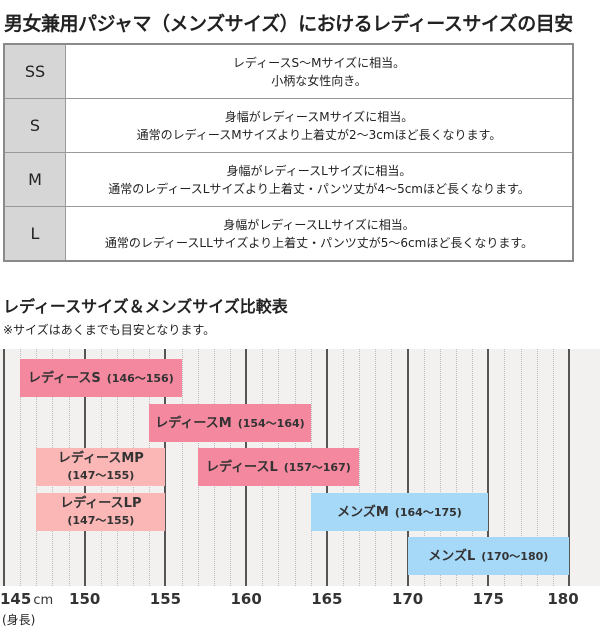 The height and width of the screenshot is (633, 600). I want to click on x-tick-label: 160, so click(245, 599).